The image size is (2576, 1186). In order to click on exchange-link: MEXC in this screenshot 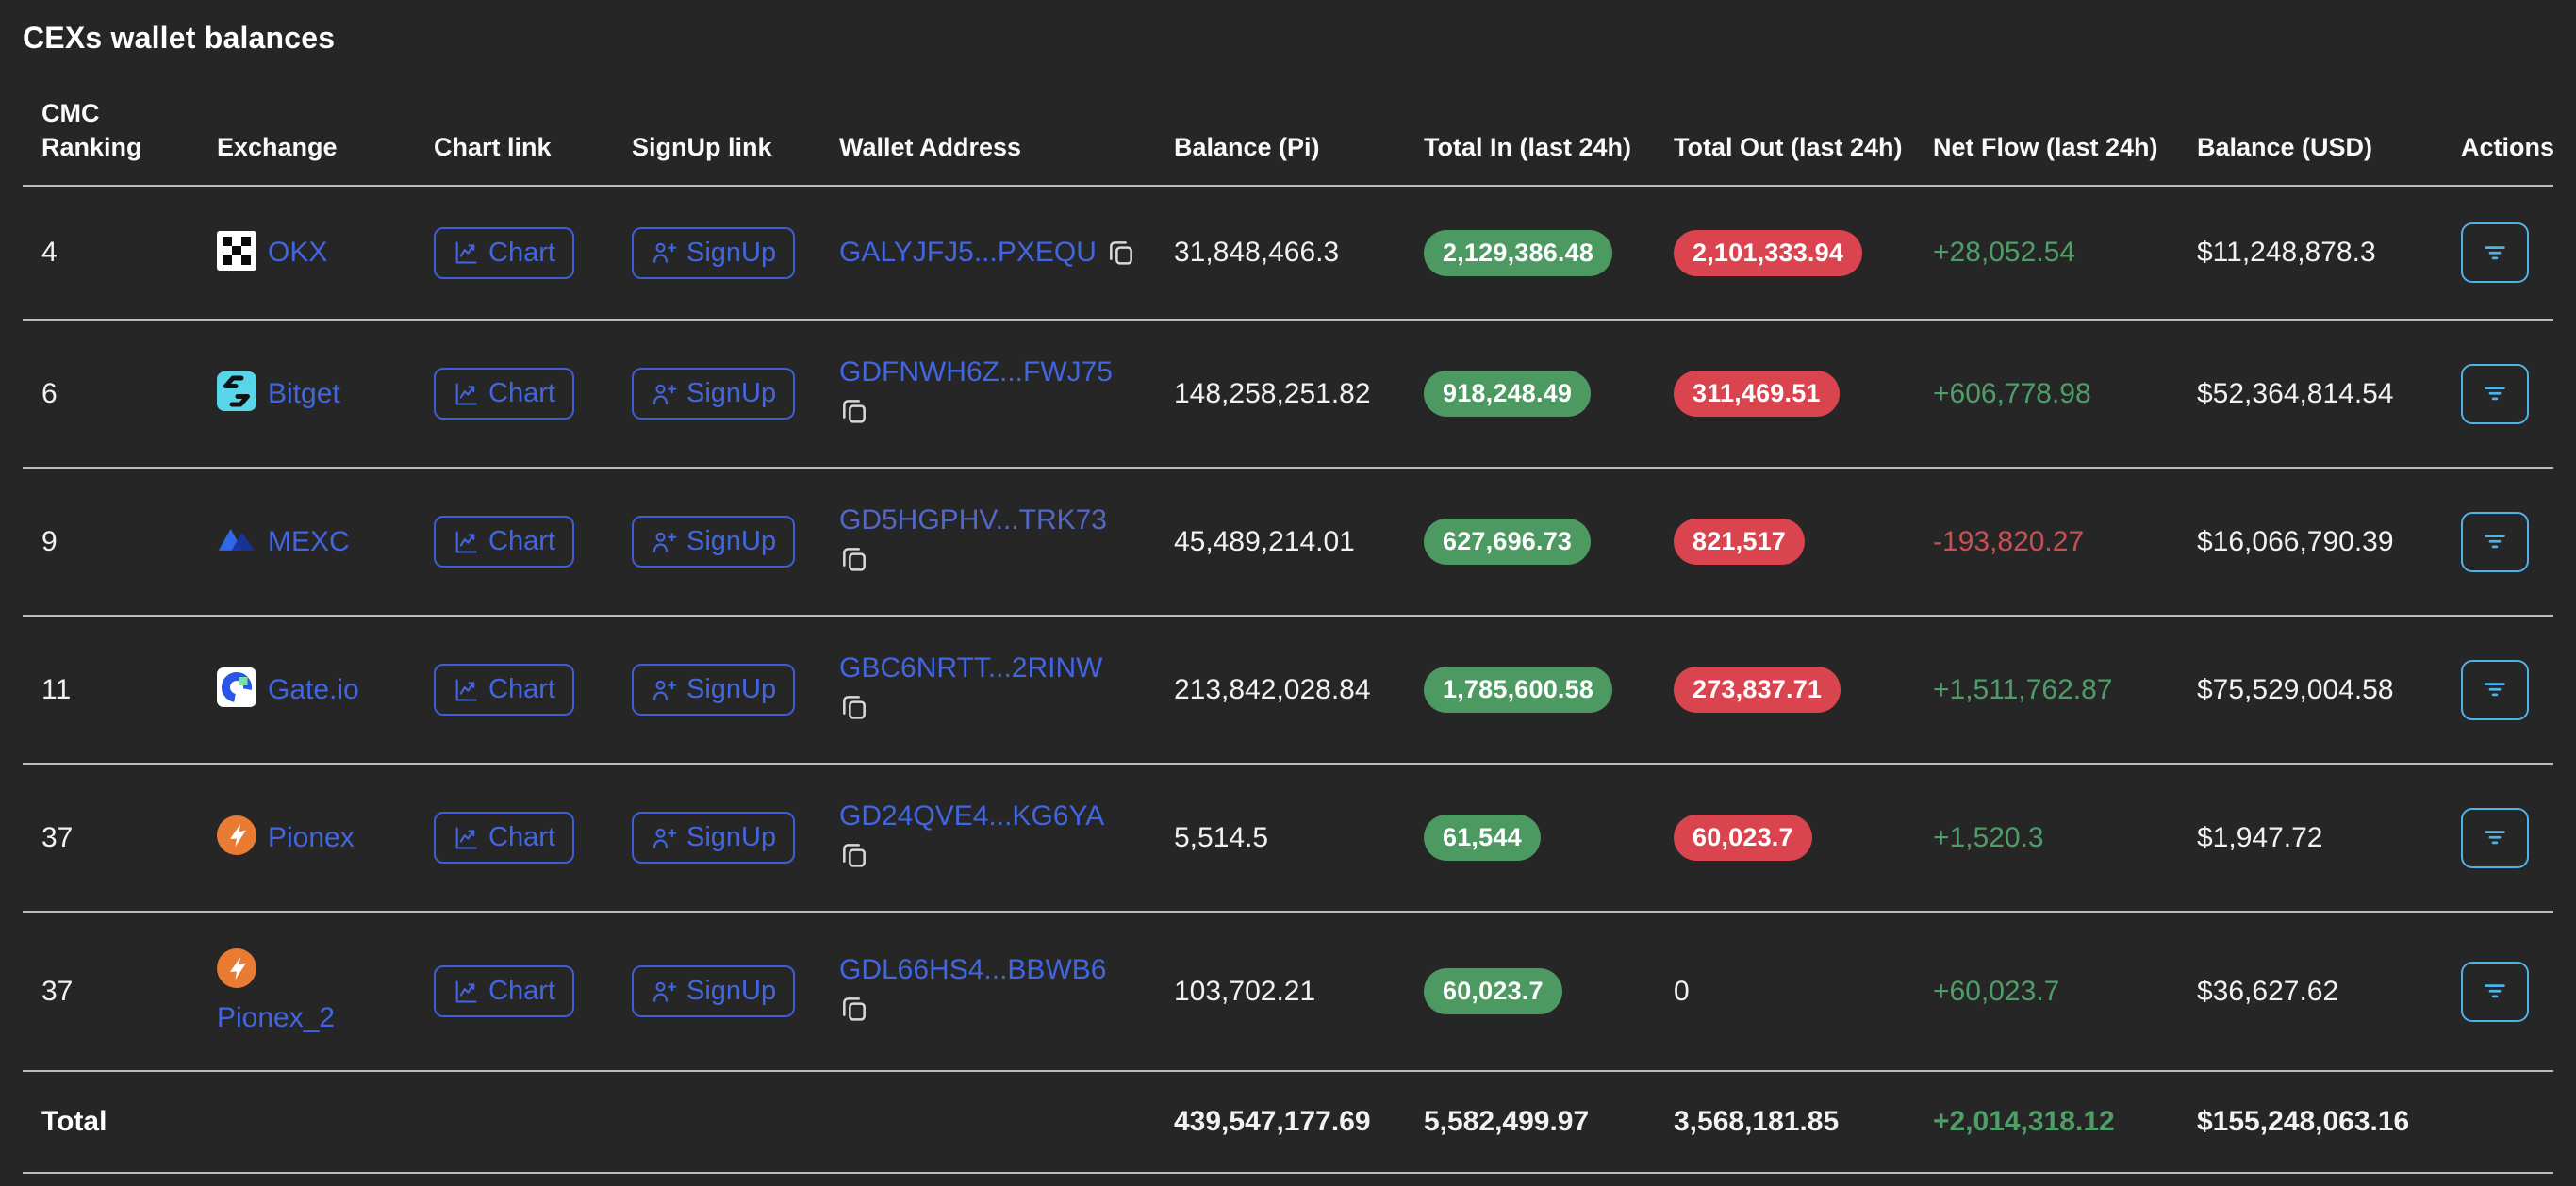, I will do `click(309, 541)`.